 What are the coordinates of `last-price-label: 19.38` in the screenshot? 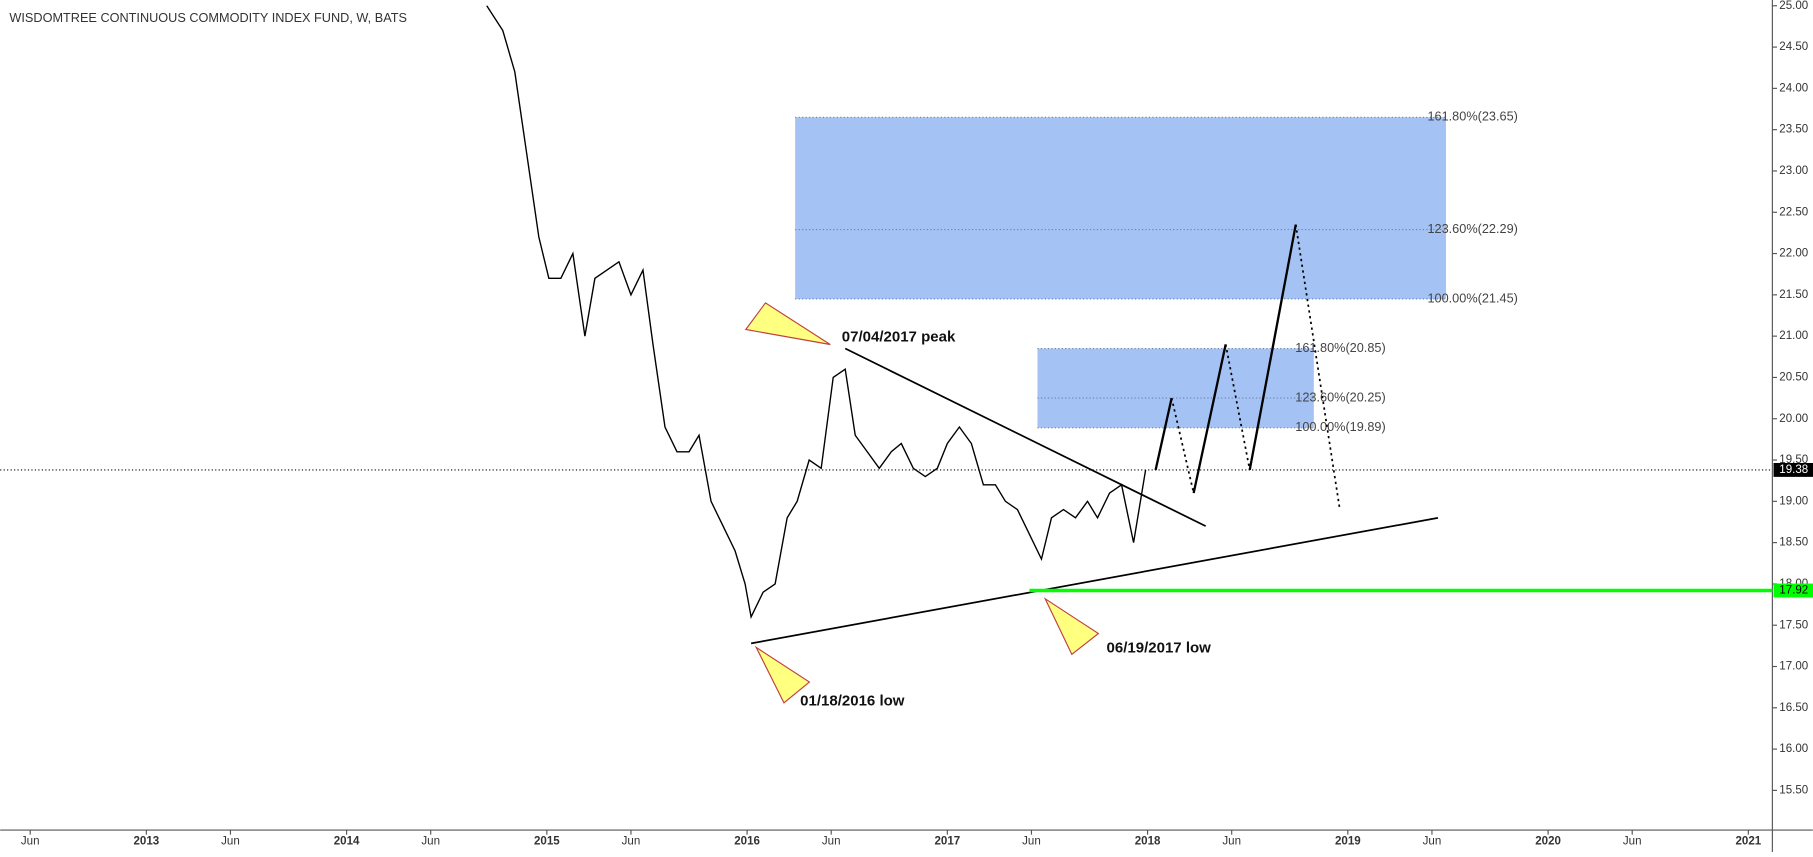 It's located at (1793, 470).